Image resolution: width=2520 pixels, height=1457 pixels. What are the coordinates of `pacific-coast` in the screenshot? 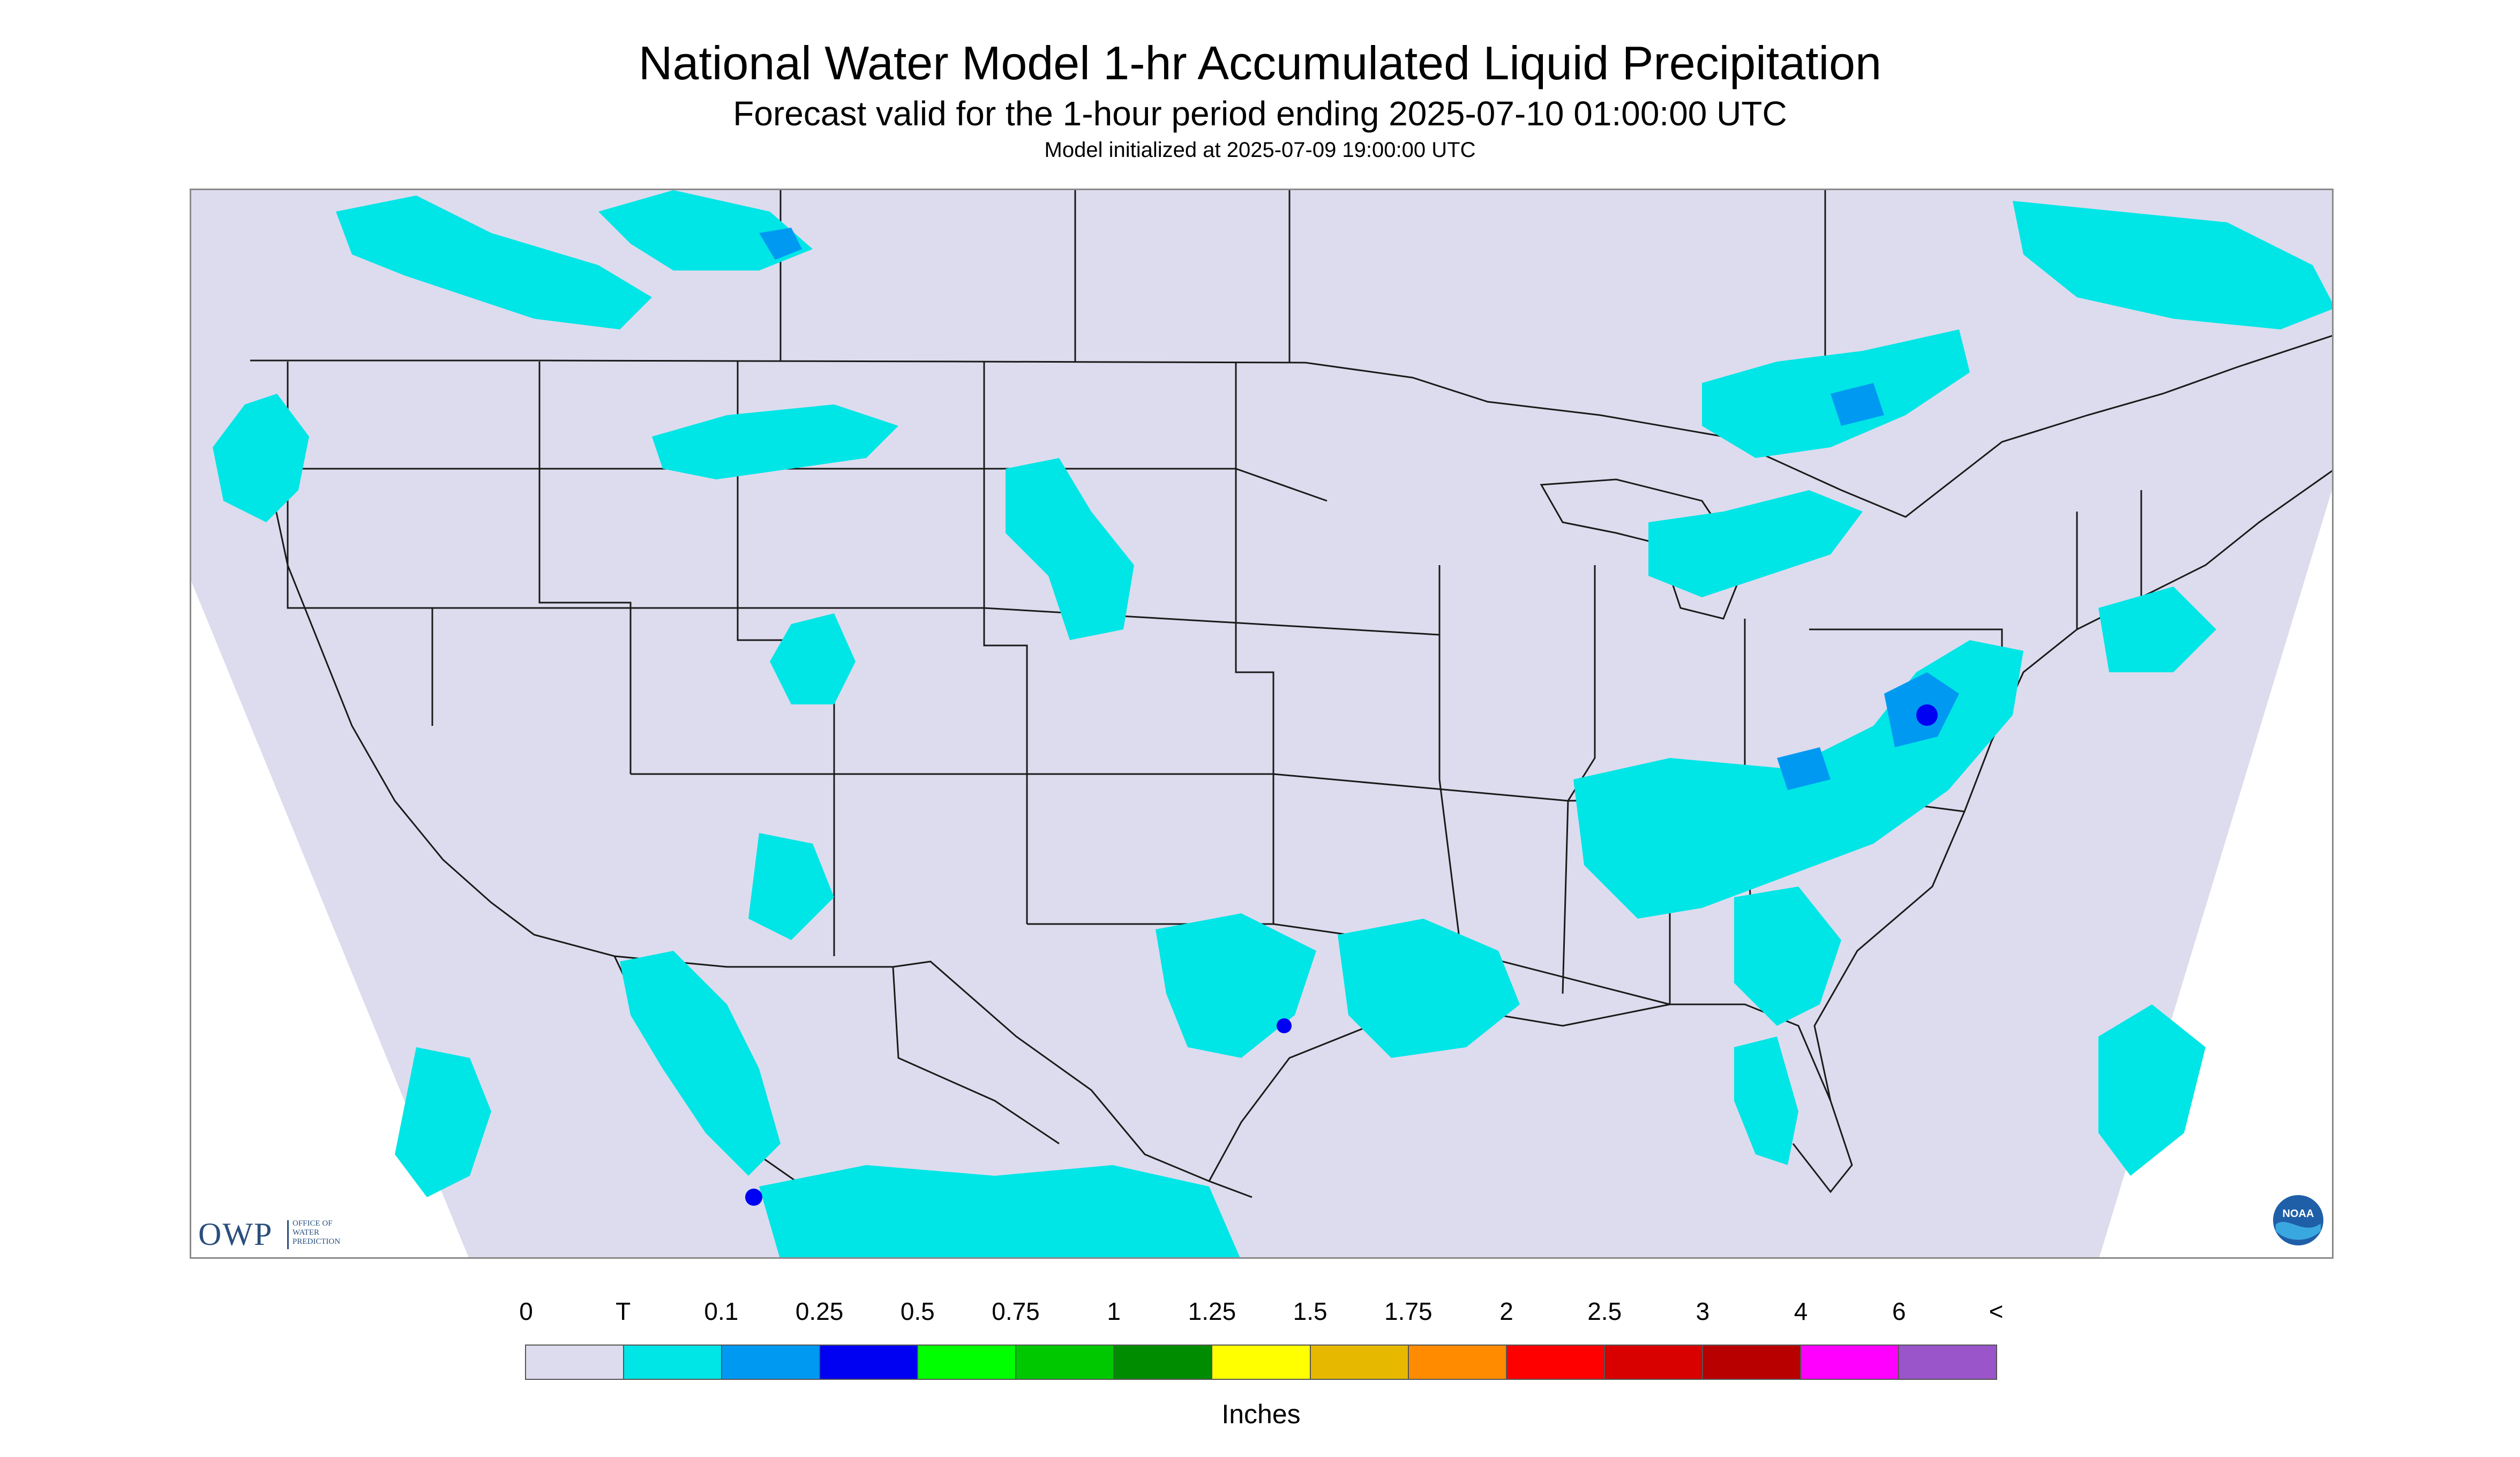 It's located at (403, 713).